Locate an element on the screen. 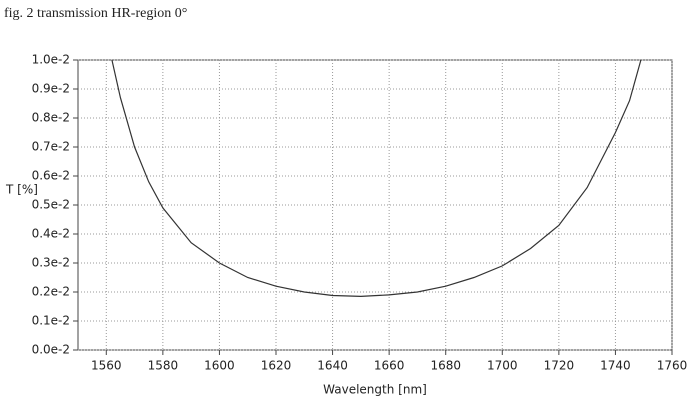 The height and width of the screenshot is (401, 695). x-tick-label: 1680 is located at coordinates (445, 366).